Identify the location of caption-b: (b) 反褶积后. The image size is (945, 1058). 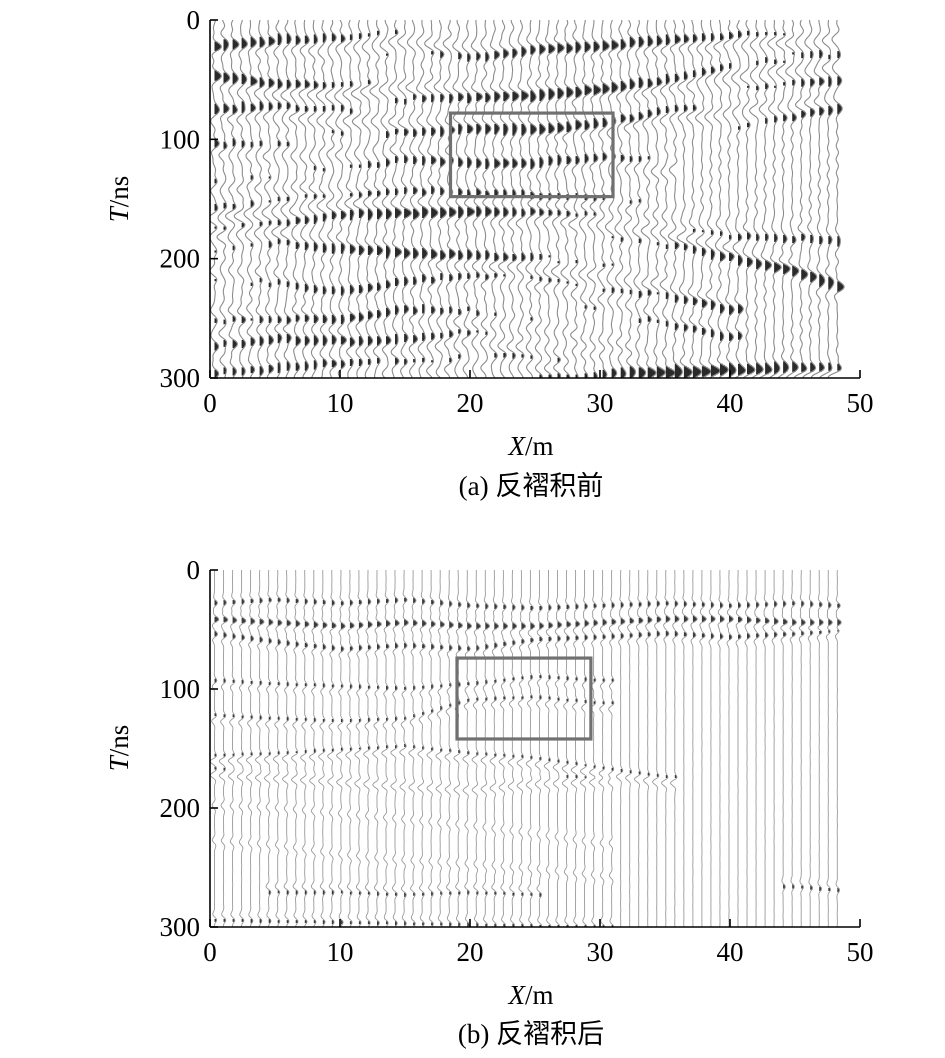
(531, 1034).